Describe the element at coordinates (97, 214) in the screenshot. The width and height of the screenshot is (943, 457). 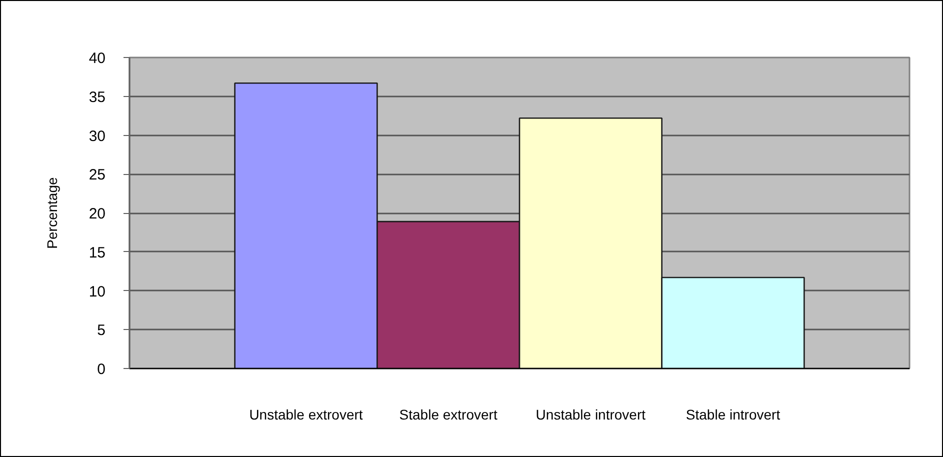
I see `y-tick-label: 20` at that location.